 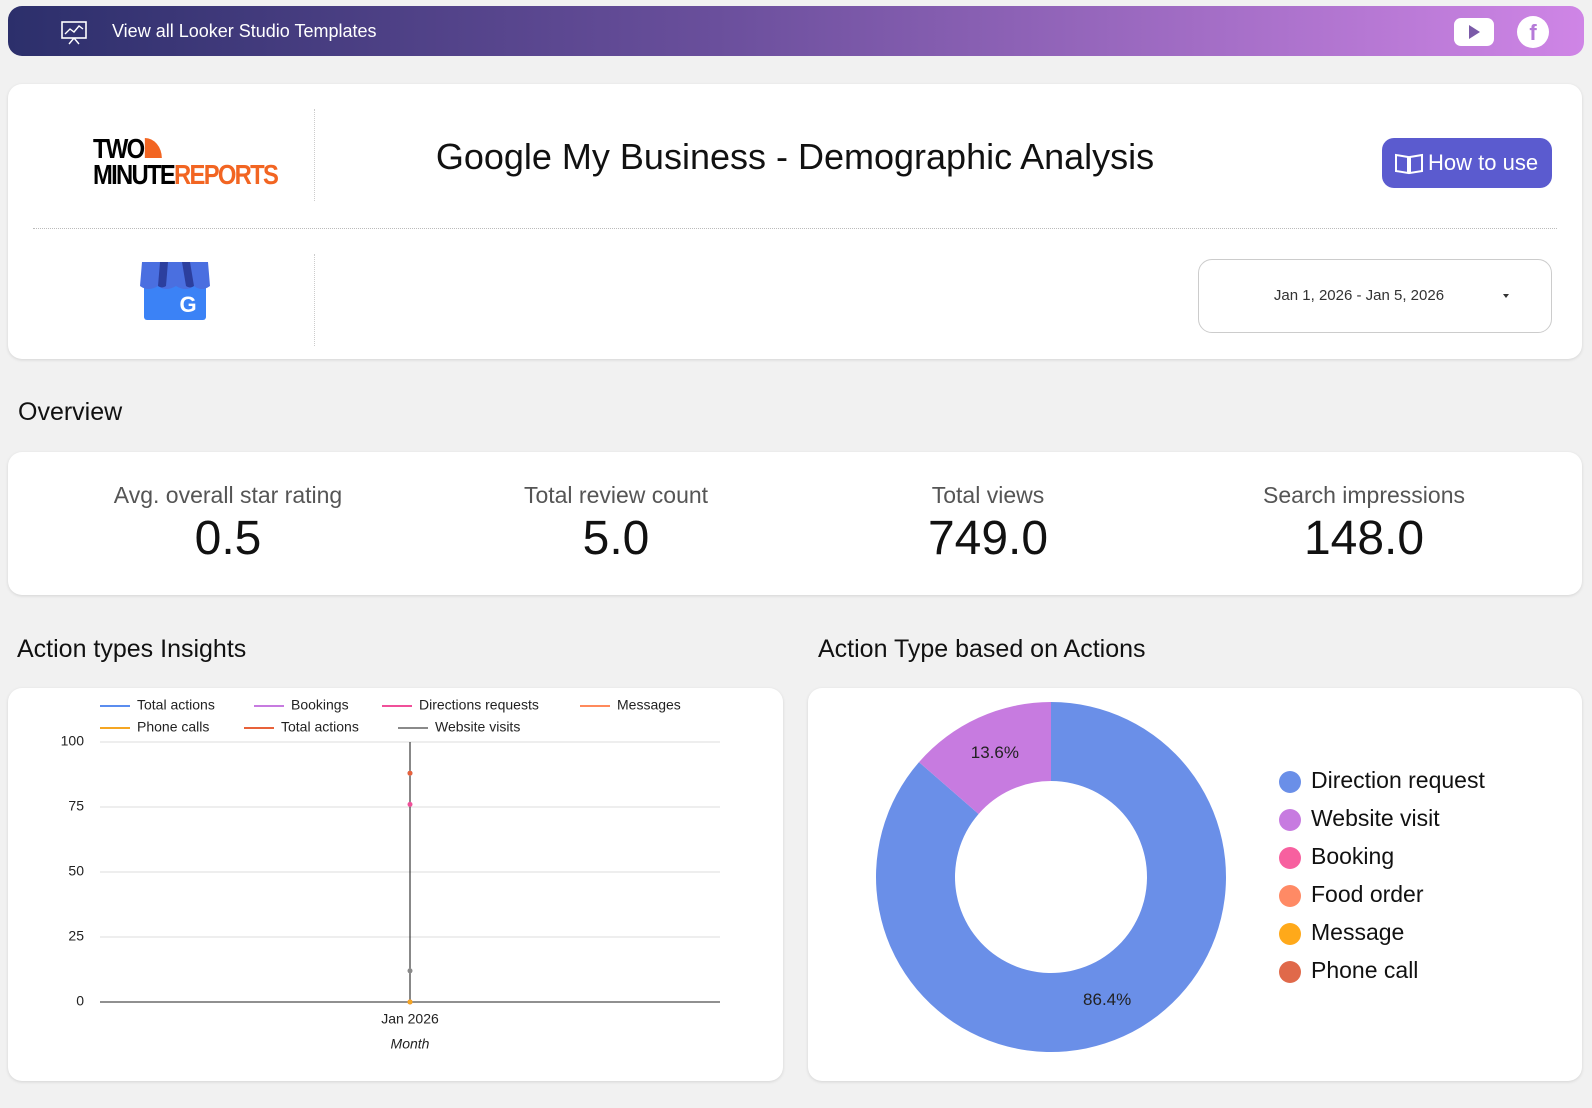 I want to click on kpi-label: Avg. overall star rating, so click(x=228, y=495).